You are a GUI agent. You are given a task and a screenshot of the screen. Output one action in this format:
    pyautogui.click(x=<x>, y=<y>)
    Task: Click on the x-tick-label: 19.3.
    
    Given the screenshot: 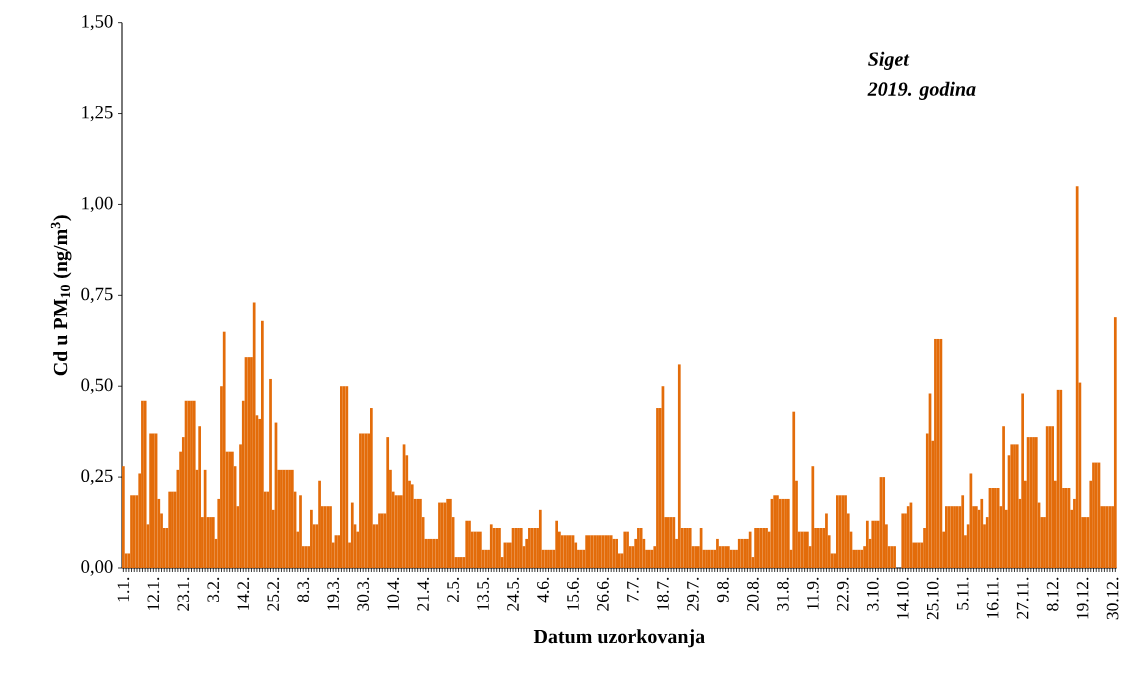 What is the action you would take?
    pyautogui.click(x=333, y=593)
    